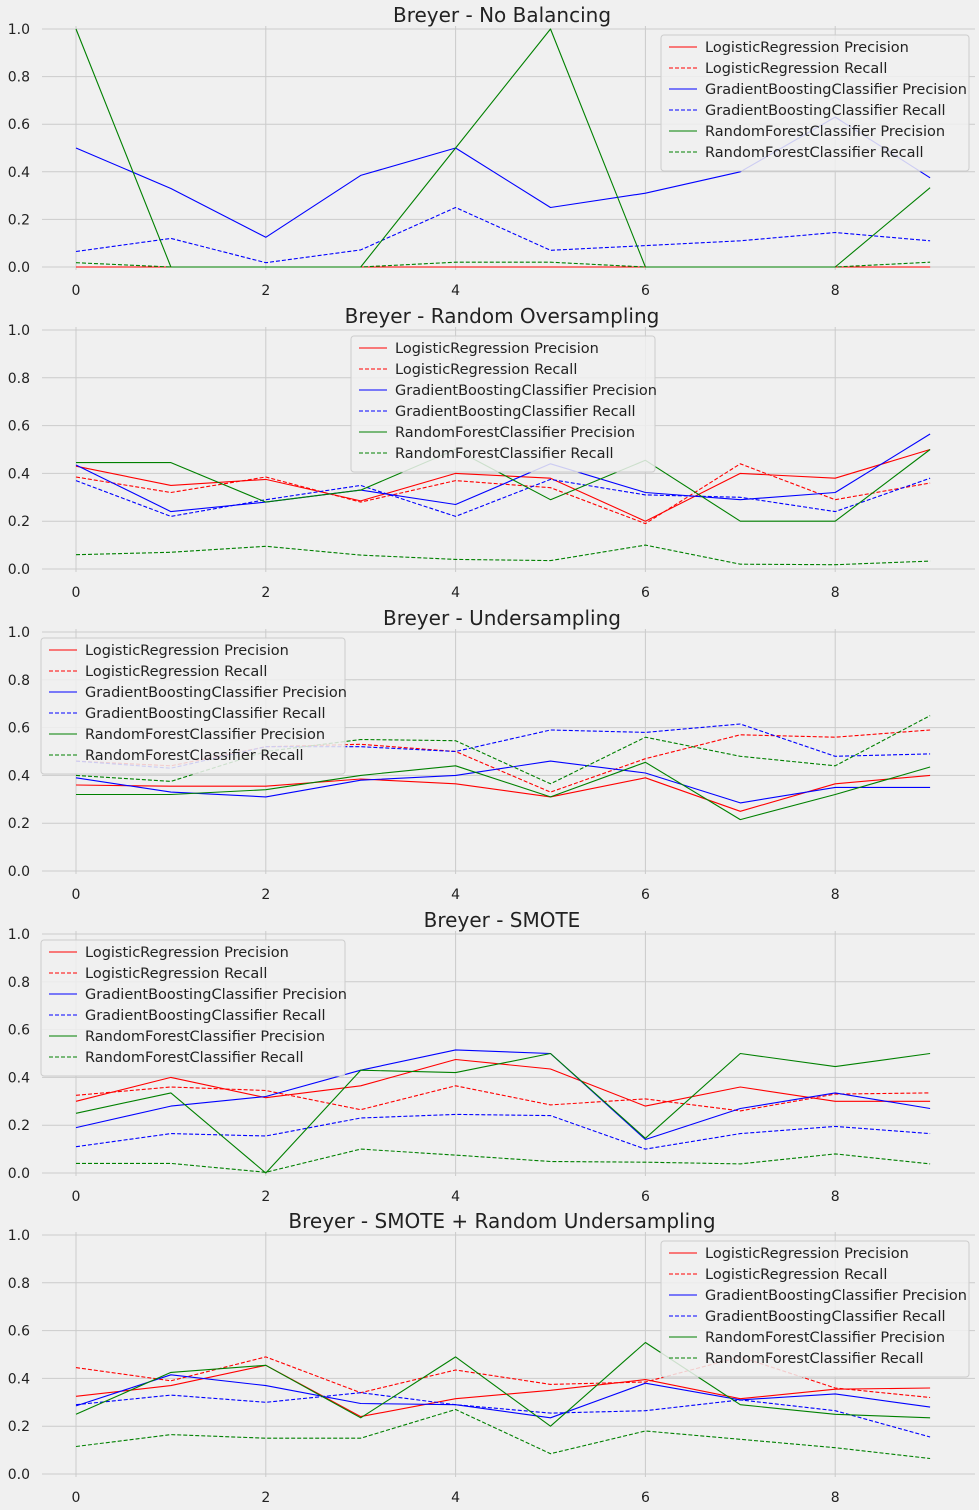 The image size is (979, 1510). I want to click on chart-title: Breyer - SMOTE, so click(502, 920).